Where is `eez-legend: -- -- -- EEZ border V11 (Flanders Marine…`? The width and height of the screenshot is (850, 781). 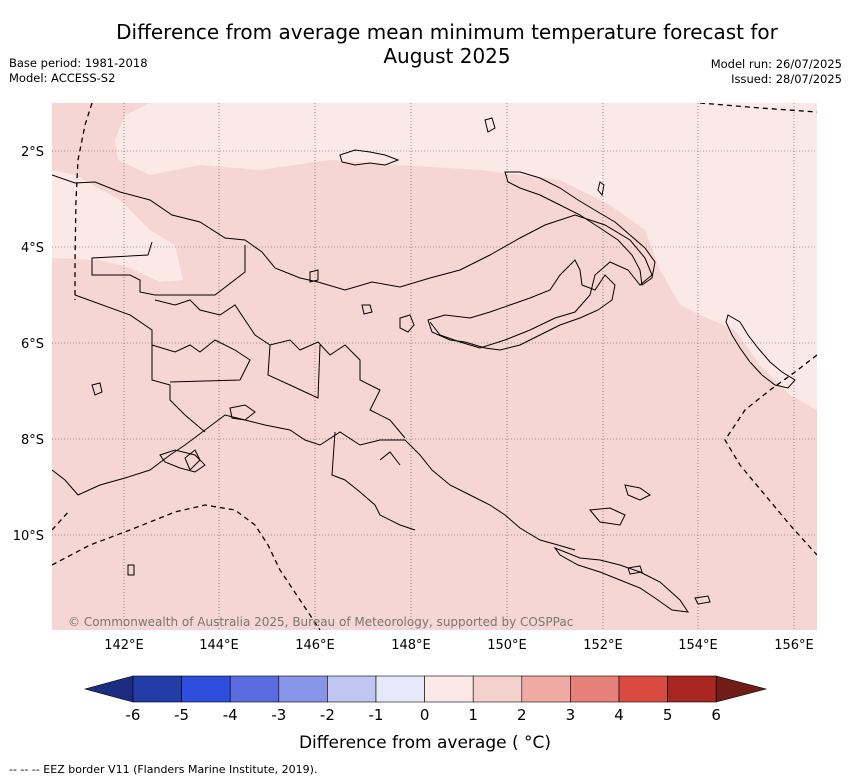 eez-legend: -- -- -- EEZ border V11 (Flanders Marine… is located at coordinates (163, 769).